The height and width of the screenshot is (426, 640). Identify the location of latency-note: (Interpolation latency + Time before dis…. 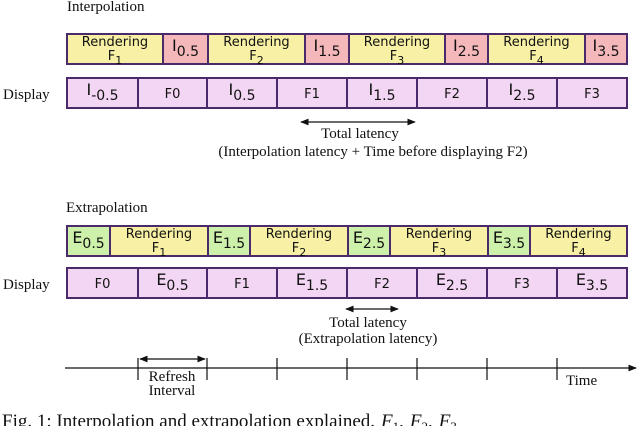
(372, 152).